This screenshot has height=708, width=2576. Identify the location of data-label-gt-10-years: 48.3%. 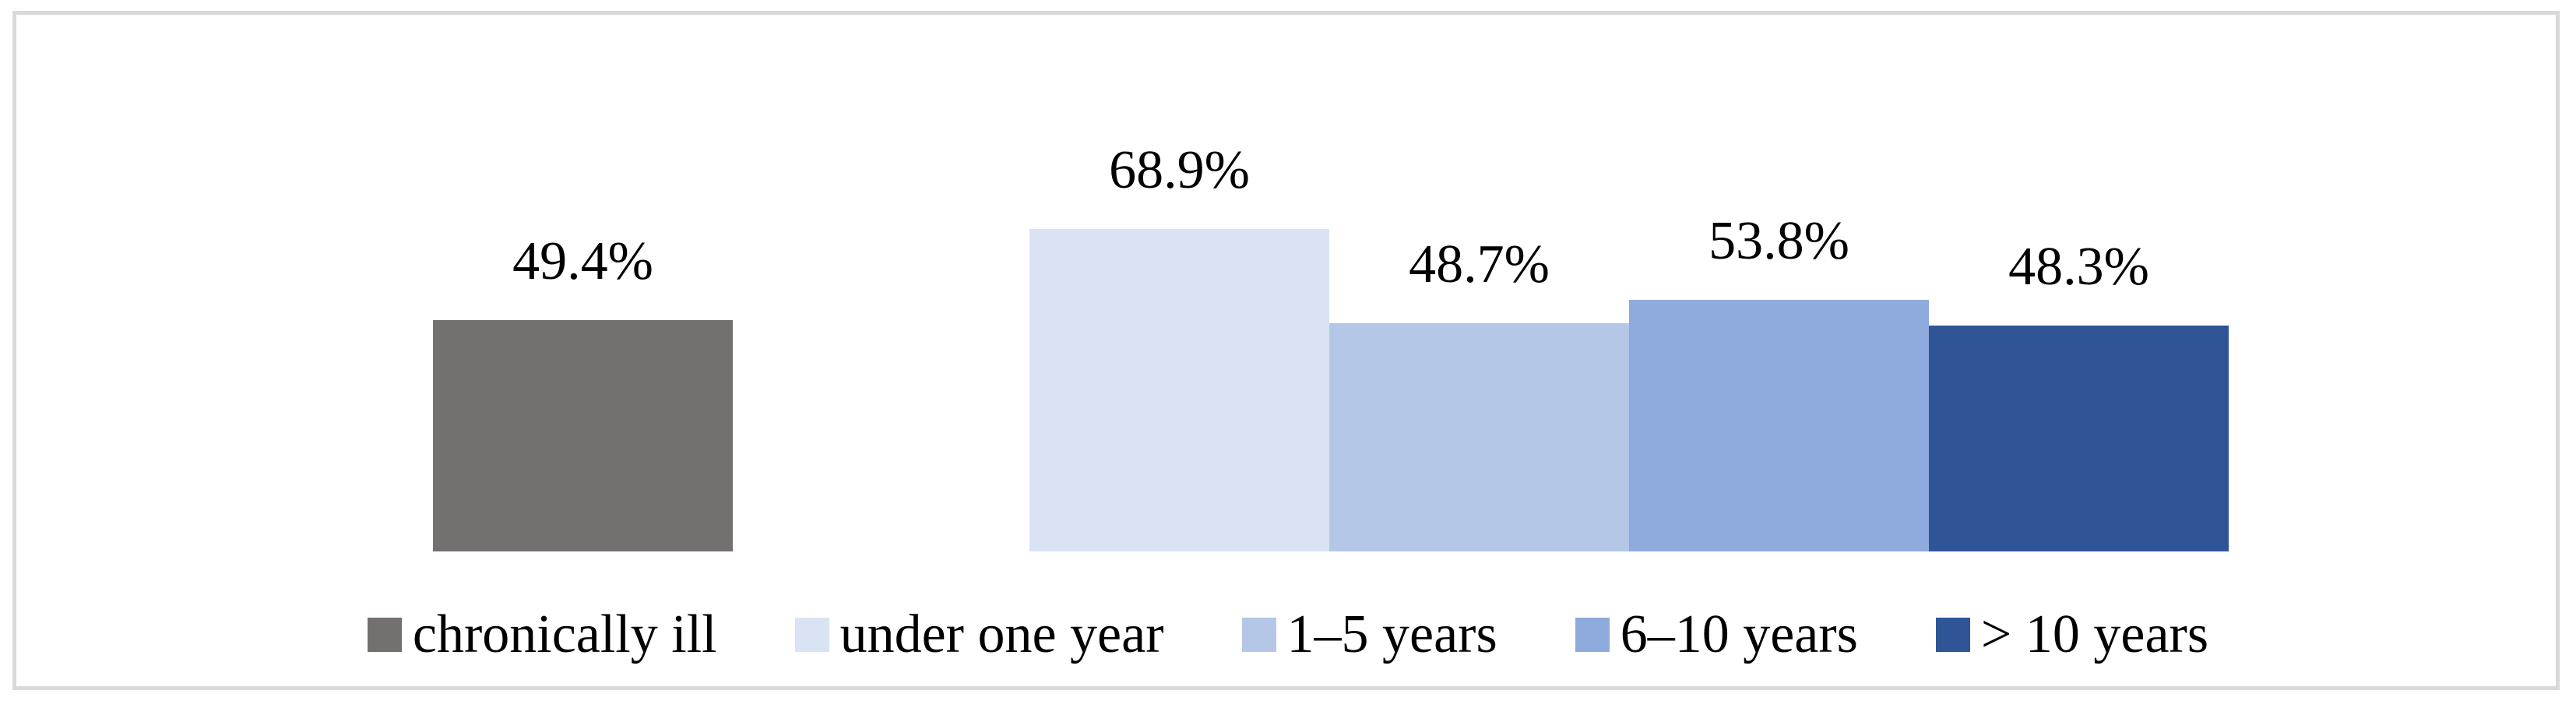
(2078, 267).